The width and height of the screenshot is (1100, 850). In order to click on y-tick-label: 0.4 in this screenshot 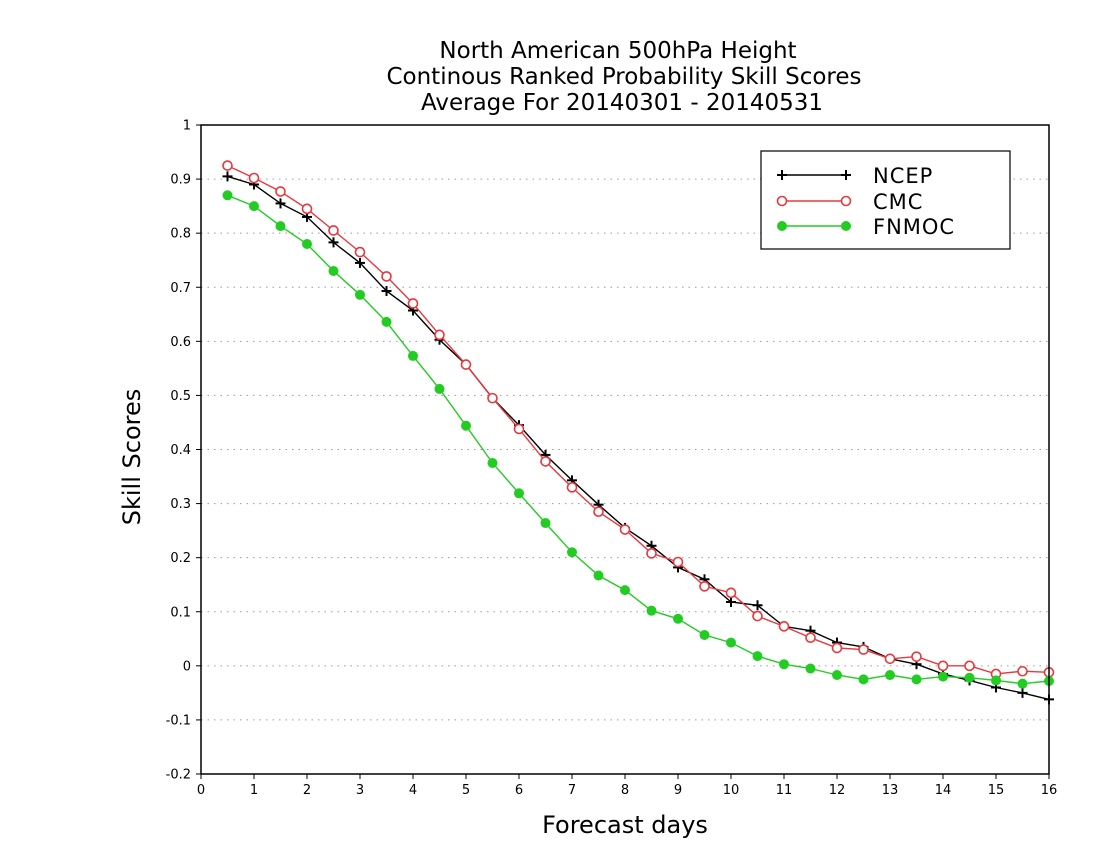, I will do `click(180, 450)`.